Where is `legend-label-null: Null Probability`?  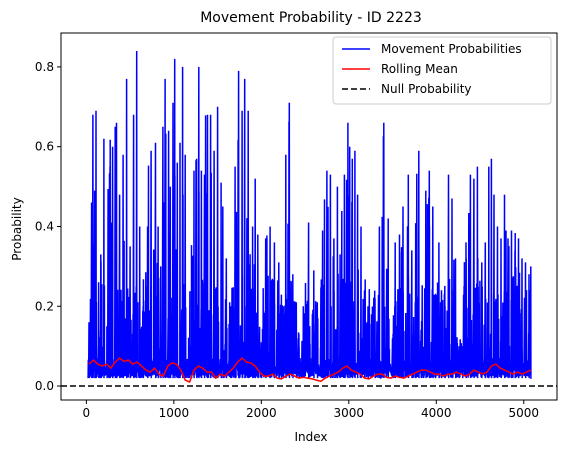 legend-label-null: Null Probability is located at coordinates (426, 89).